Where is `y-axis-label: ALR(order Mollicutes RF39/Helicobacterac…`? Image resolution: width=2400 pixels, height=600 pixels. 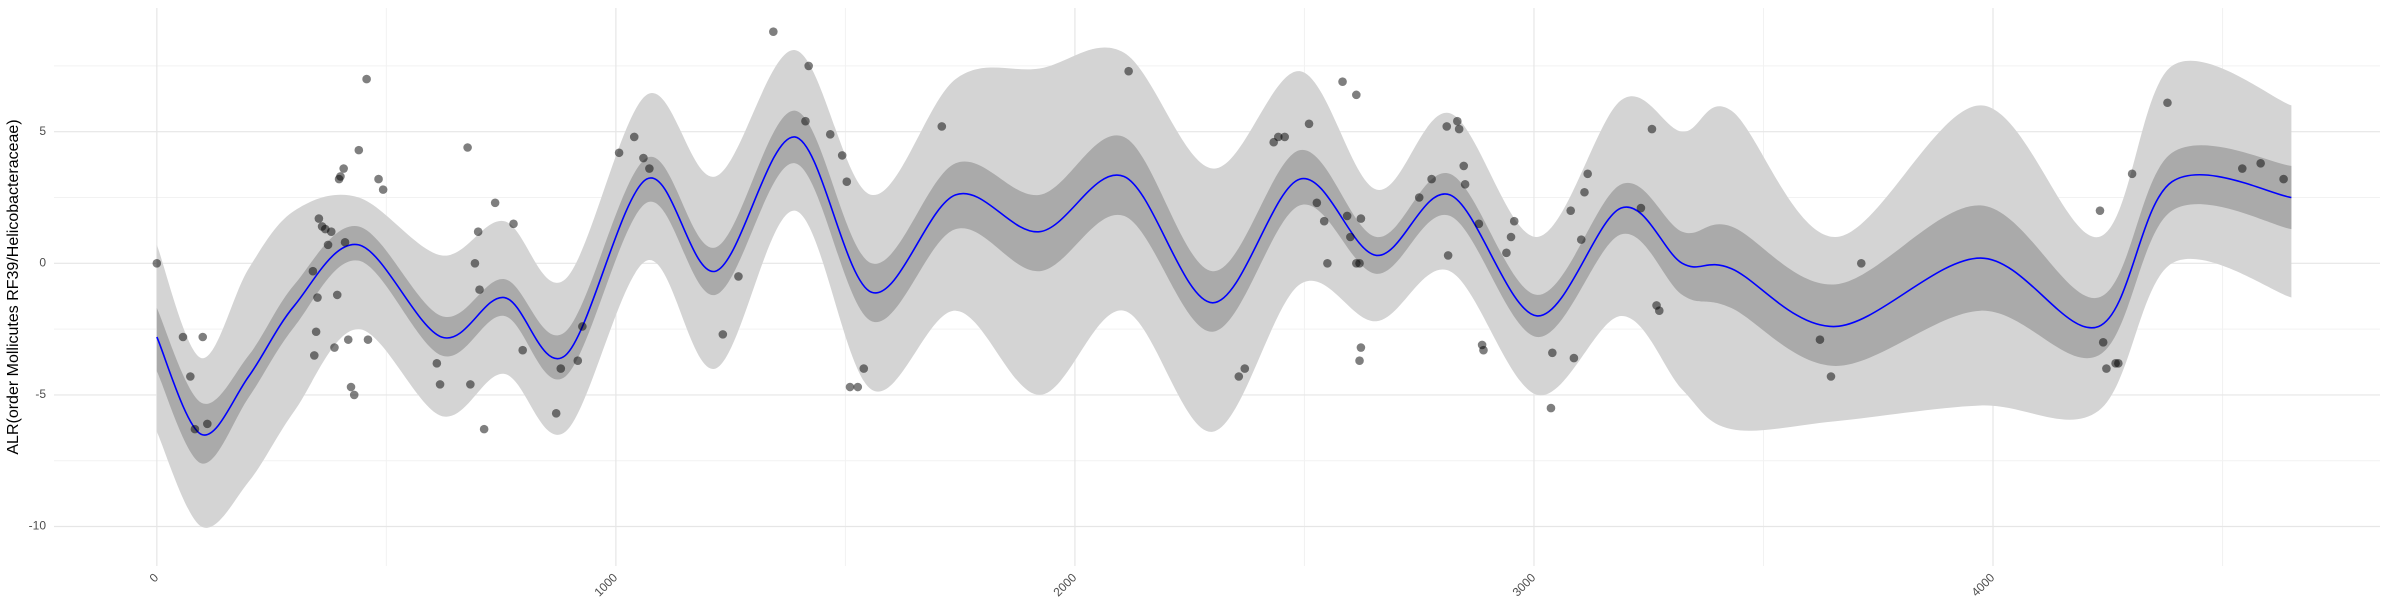
y-axis-label: ALR(order Mollicutes RF39/Helicobacterac… is located at coordinates (13, 286).